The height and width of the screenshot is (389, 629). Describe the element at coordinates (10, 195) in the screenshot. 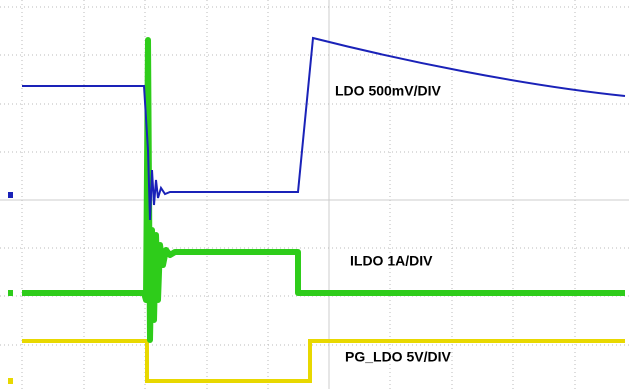

I see `ch1-marker` at that location.